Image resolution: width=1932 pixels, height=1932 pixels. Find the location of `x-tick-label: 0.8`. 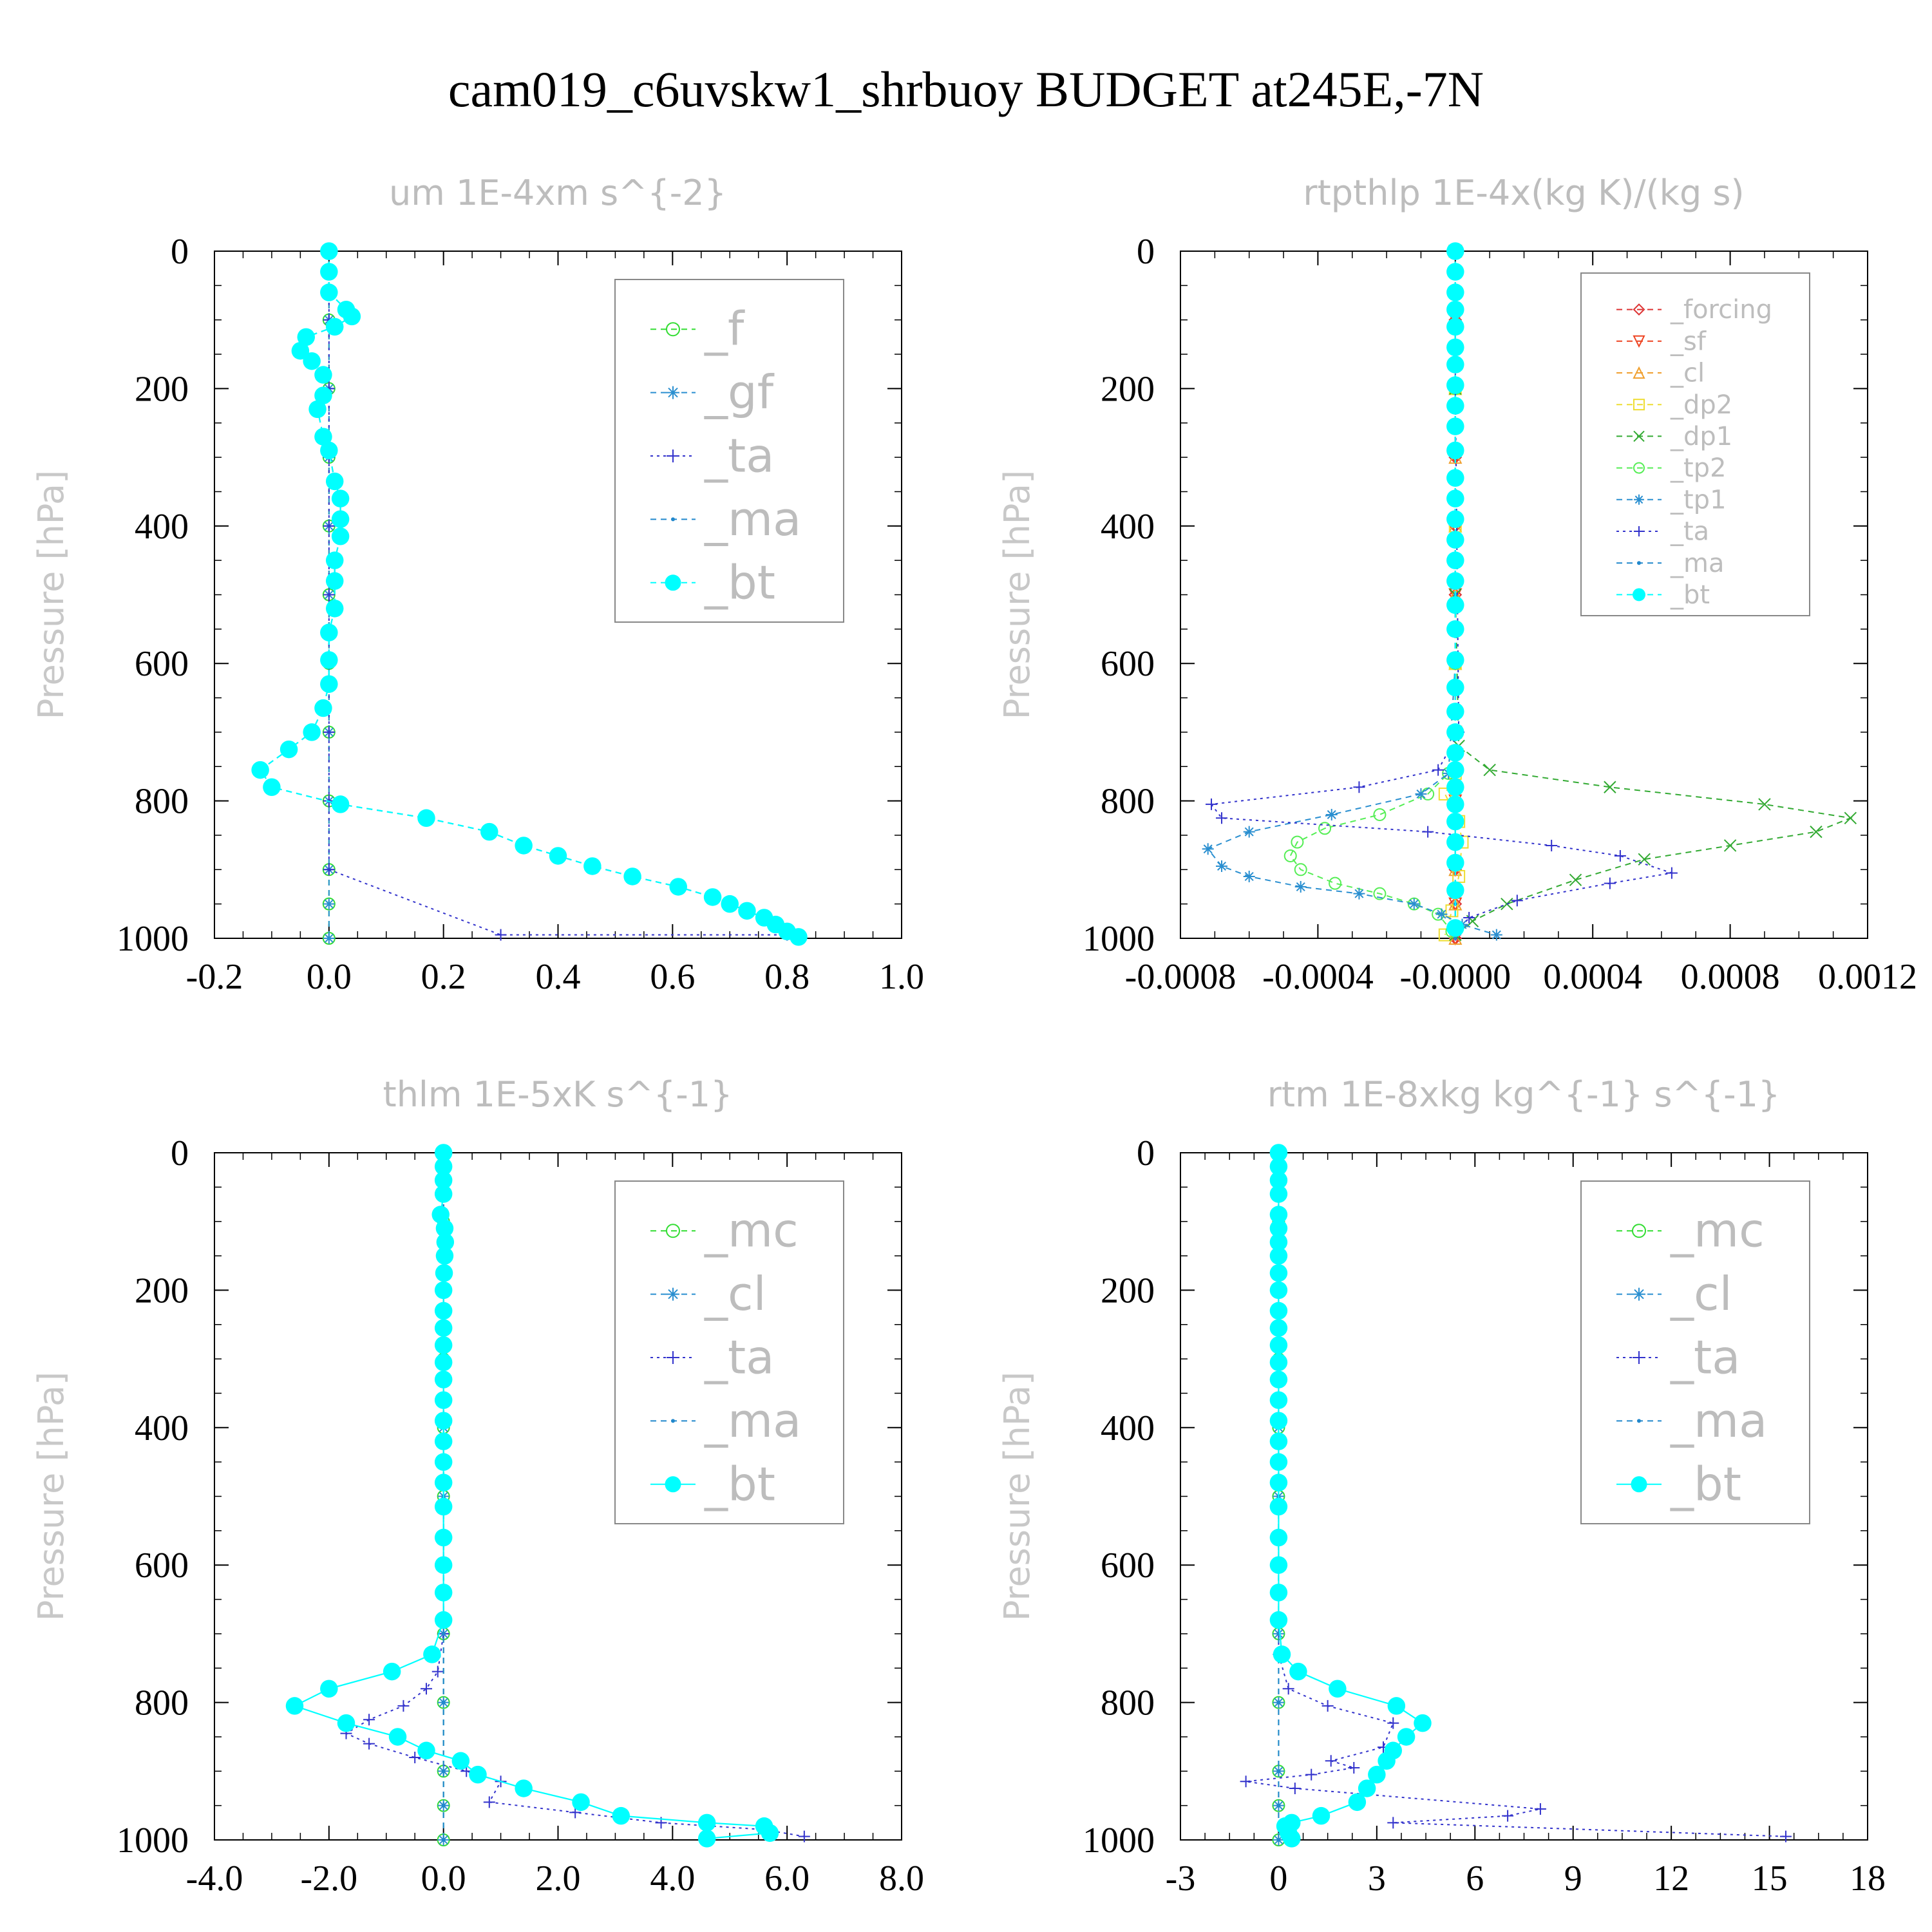

x-tick-label: 0.8 is located at coordinates (787, 977).